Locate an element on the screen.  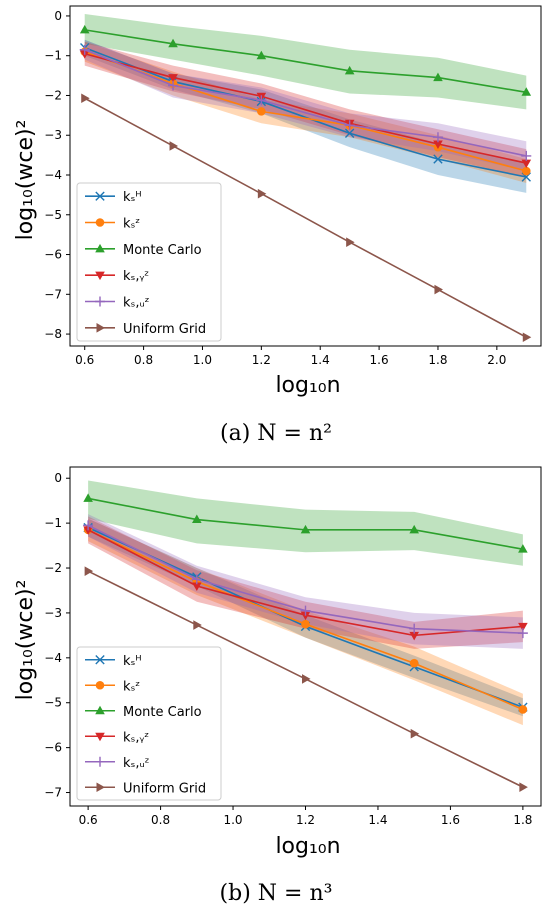
caption: (a) N = n² is located at coordinates (276, 433).